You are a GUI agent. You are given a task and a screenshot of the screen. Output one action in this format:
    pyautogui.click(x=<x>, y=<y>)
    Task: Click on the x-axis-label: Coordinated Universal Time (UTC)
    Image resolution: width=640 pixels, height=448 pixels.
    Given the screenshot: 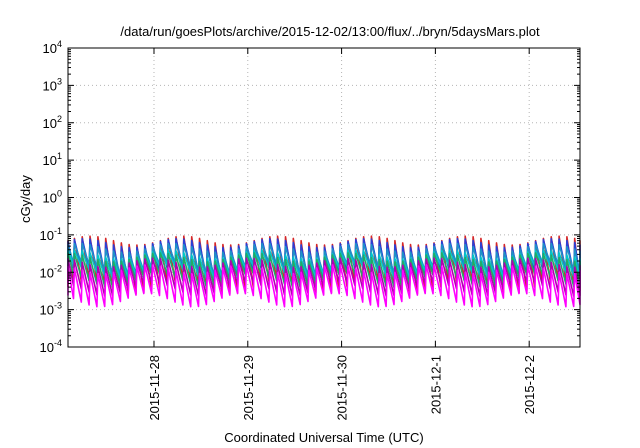 What is the action you would take?
    pyautogui.click(x=323, y=437)
    